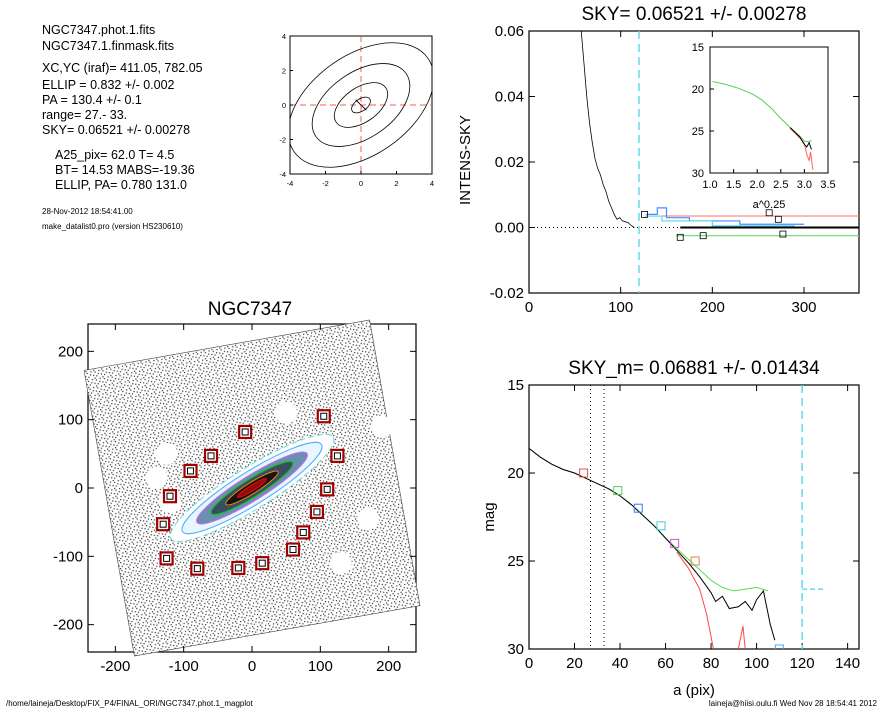 The image size is (885, 708). Describe the element at coordinates (827, 185) in the screenshot. I see `inset-x-tick-label: 3.5` at that location.